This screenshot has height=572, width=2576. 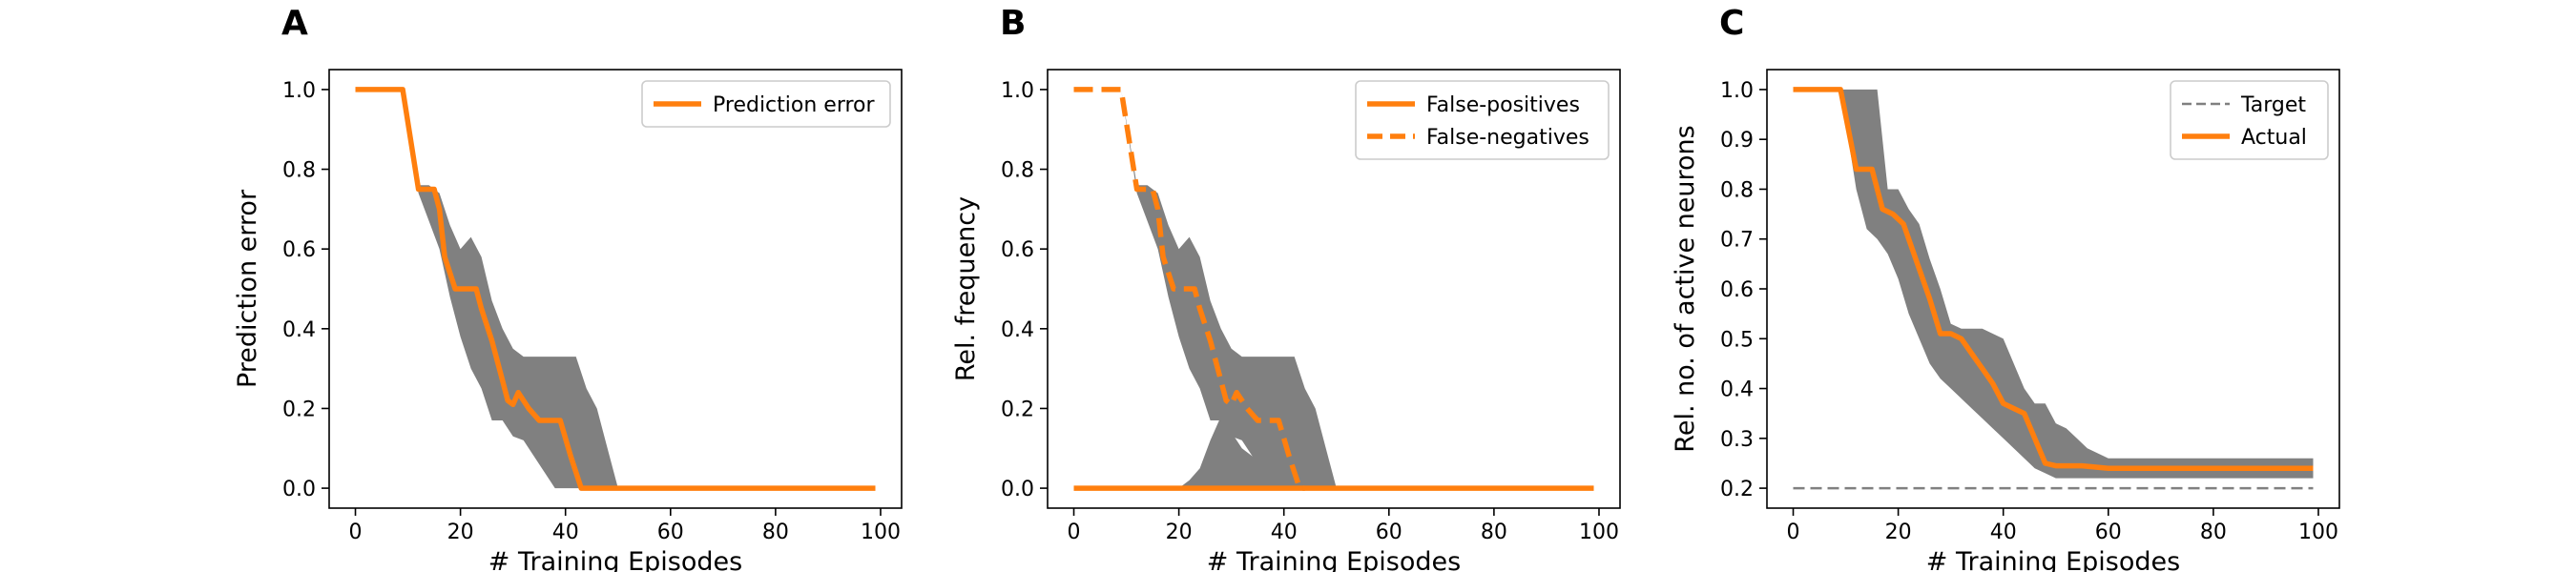 I want to click on y-axis-label: Rel. frequency, so click(x=966, y=288).